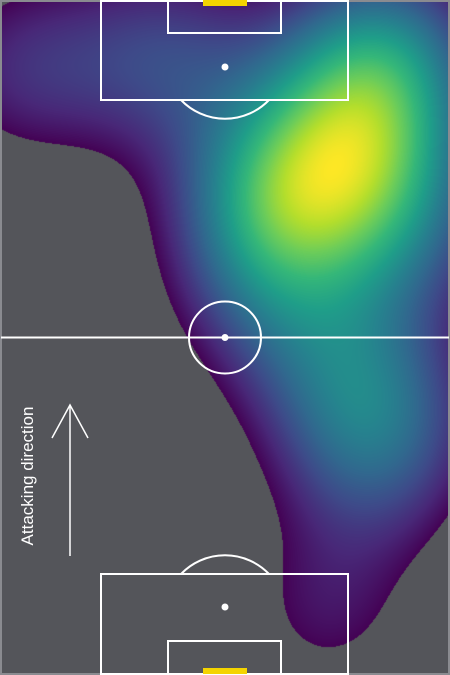  What do you see at coordinates (70, 421) in the screenshot?
I see `arrow-head` at bounding box center [70, 421].